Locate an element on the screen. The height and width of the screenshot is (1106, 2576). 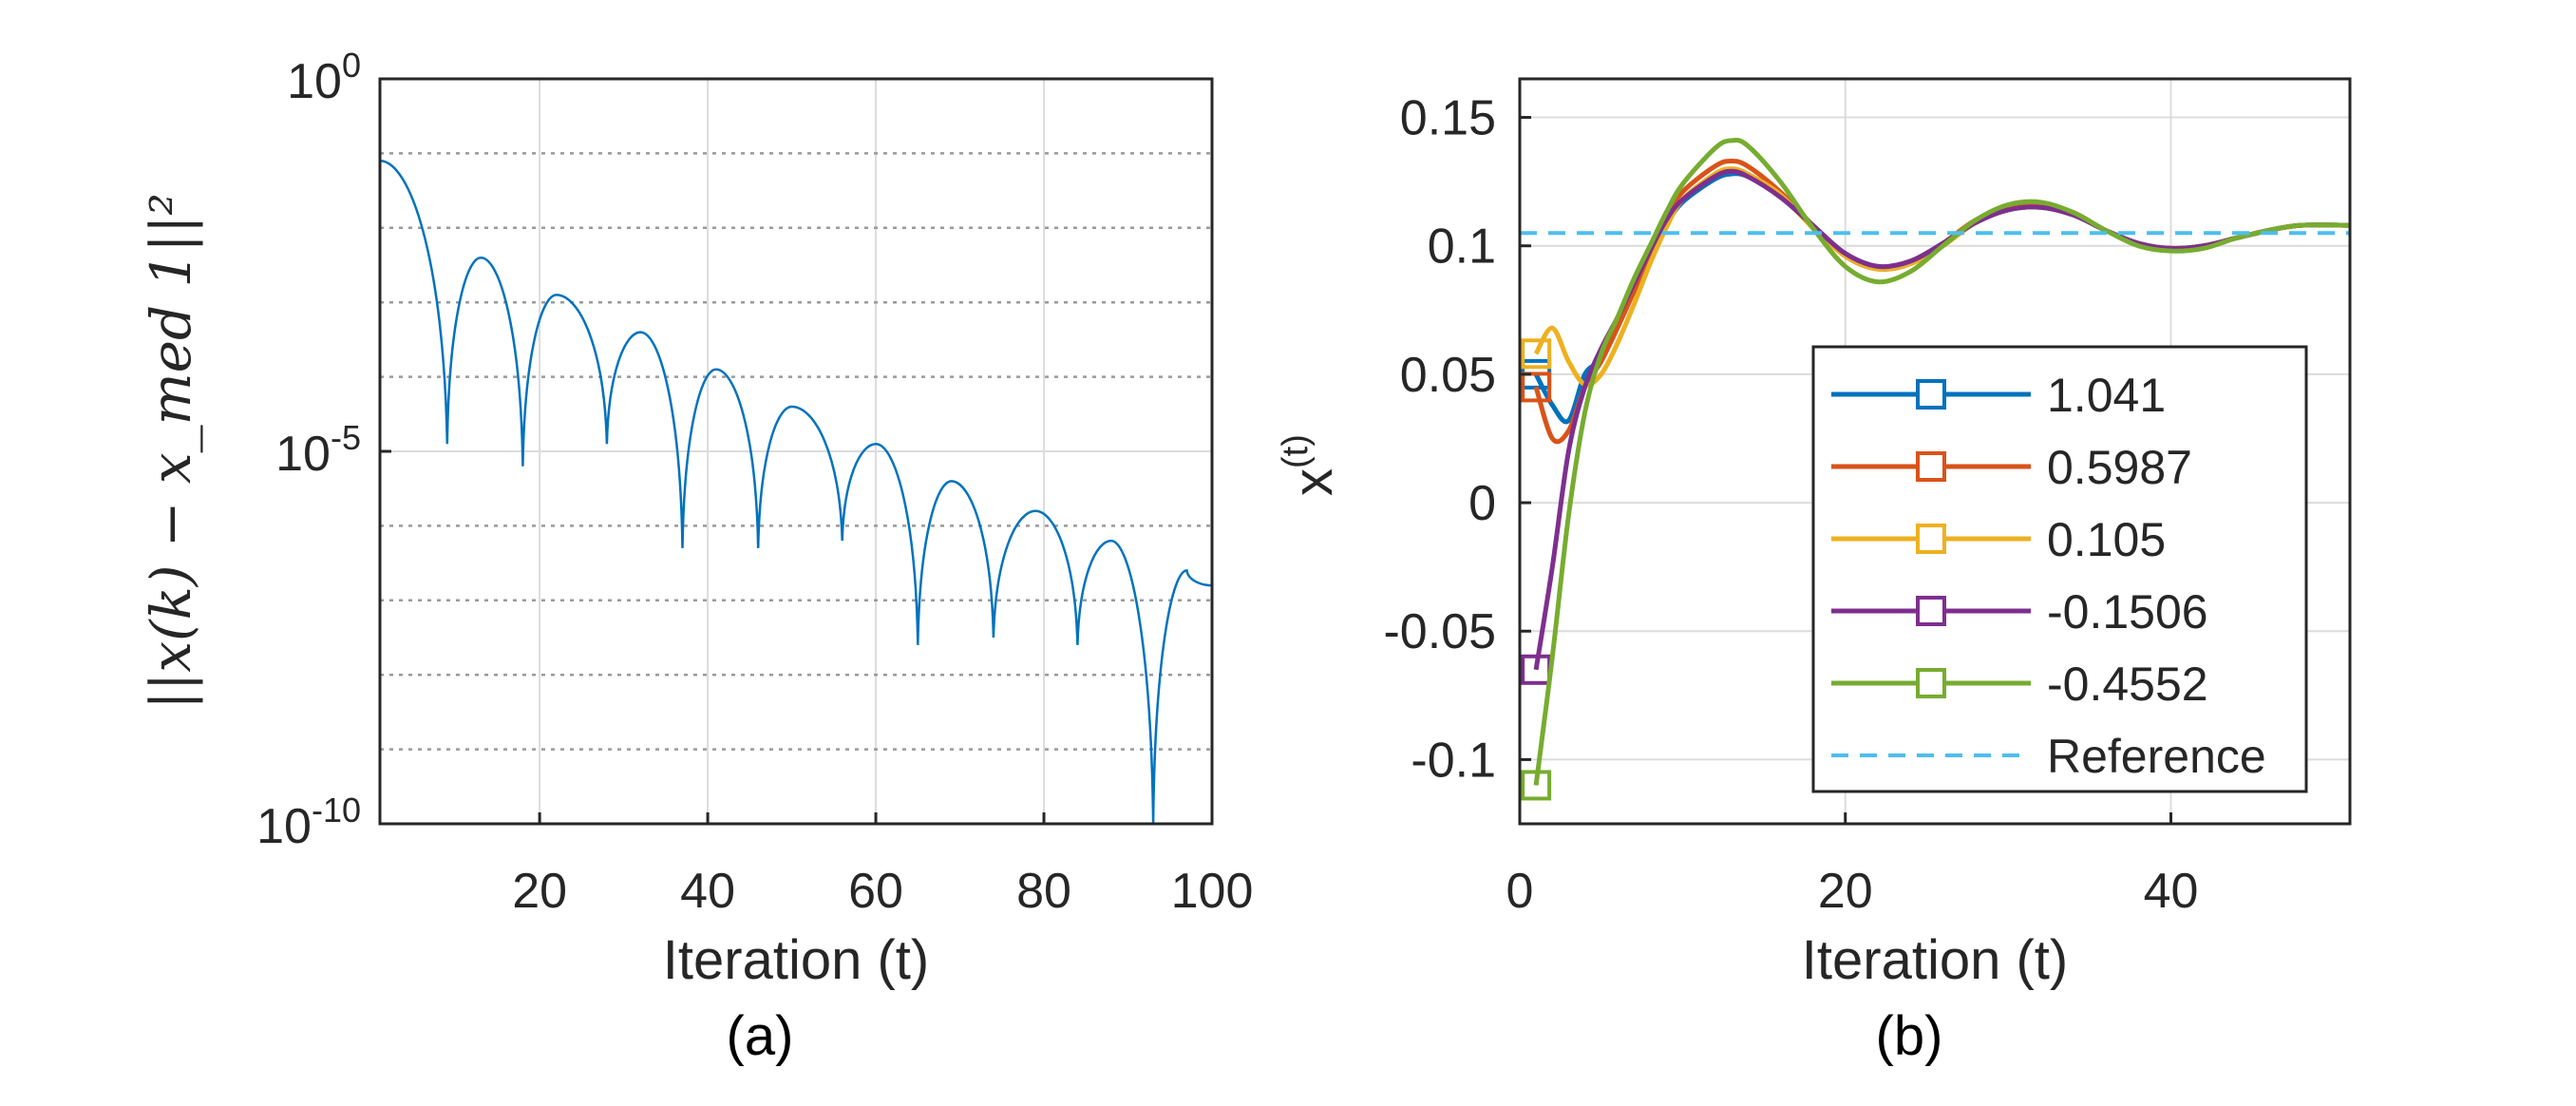
y-tick-label: 0.15 is located at coordinates (1448, 118).